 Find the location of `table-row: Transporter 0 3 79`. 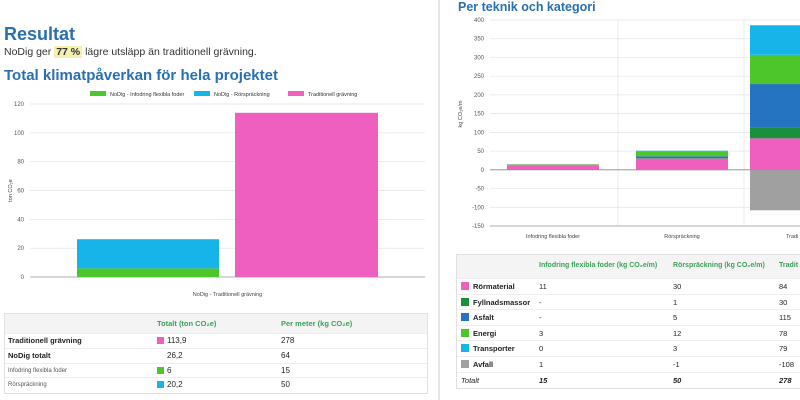

table-row: Transporter 0 3 79 is located at coordinates (628, 349).